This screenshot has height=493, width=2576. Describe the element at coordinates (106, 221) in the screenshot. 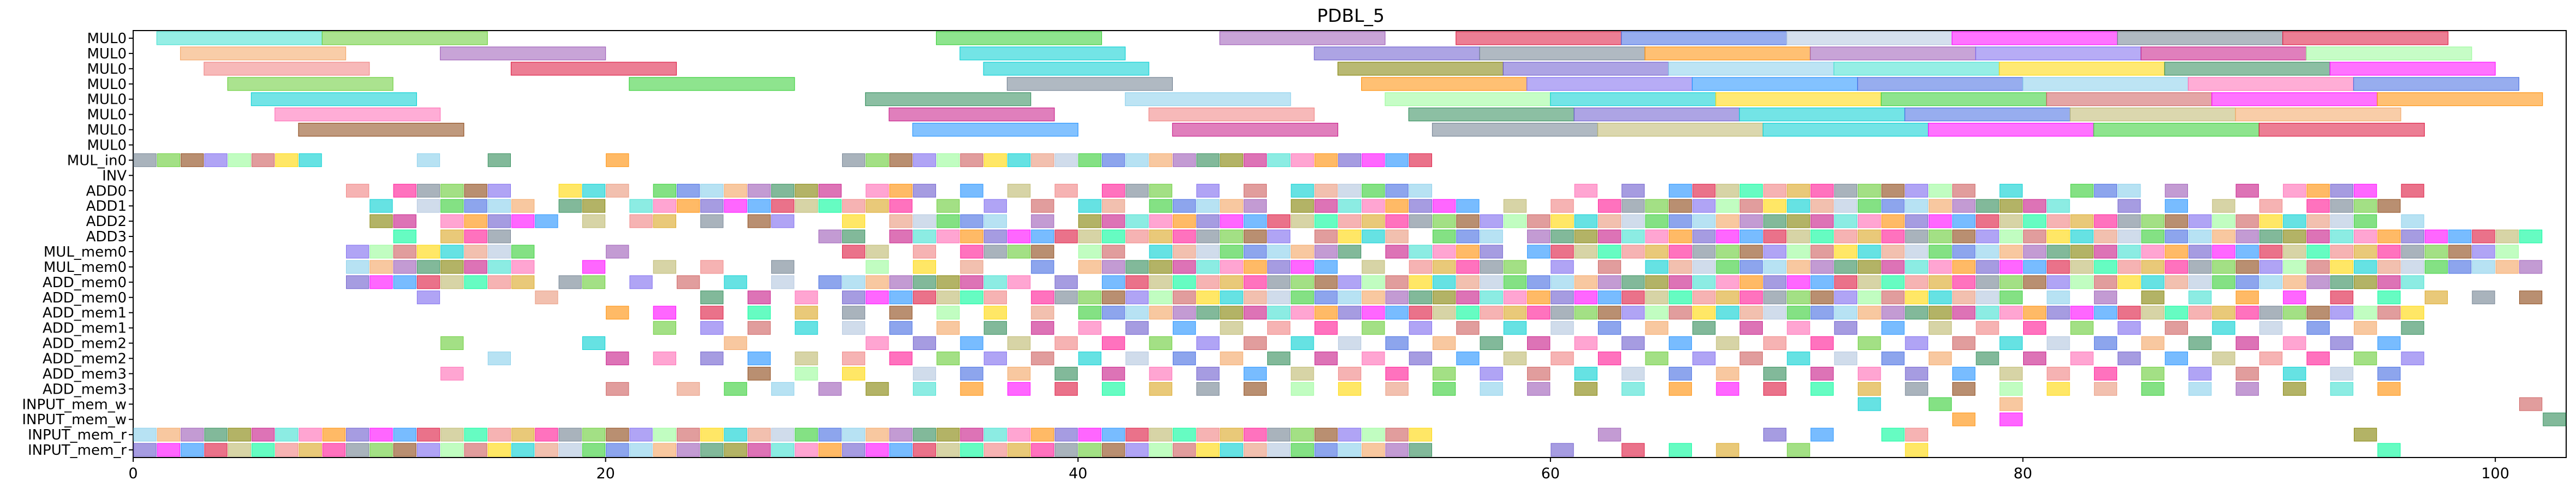

I see `y-tick-label: ADD2` at that location.